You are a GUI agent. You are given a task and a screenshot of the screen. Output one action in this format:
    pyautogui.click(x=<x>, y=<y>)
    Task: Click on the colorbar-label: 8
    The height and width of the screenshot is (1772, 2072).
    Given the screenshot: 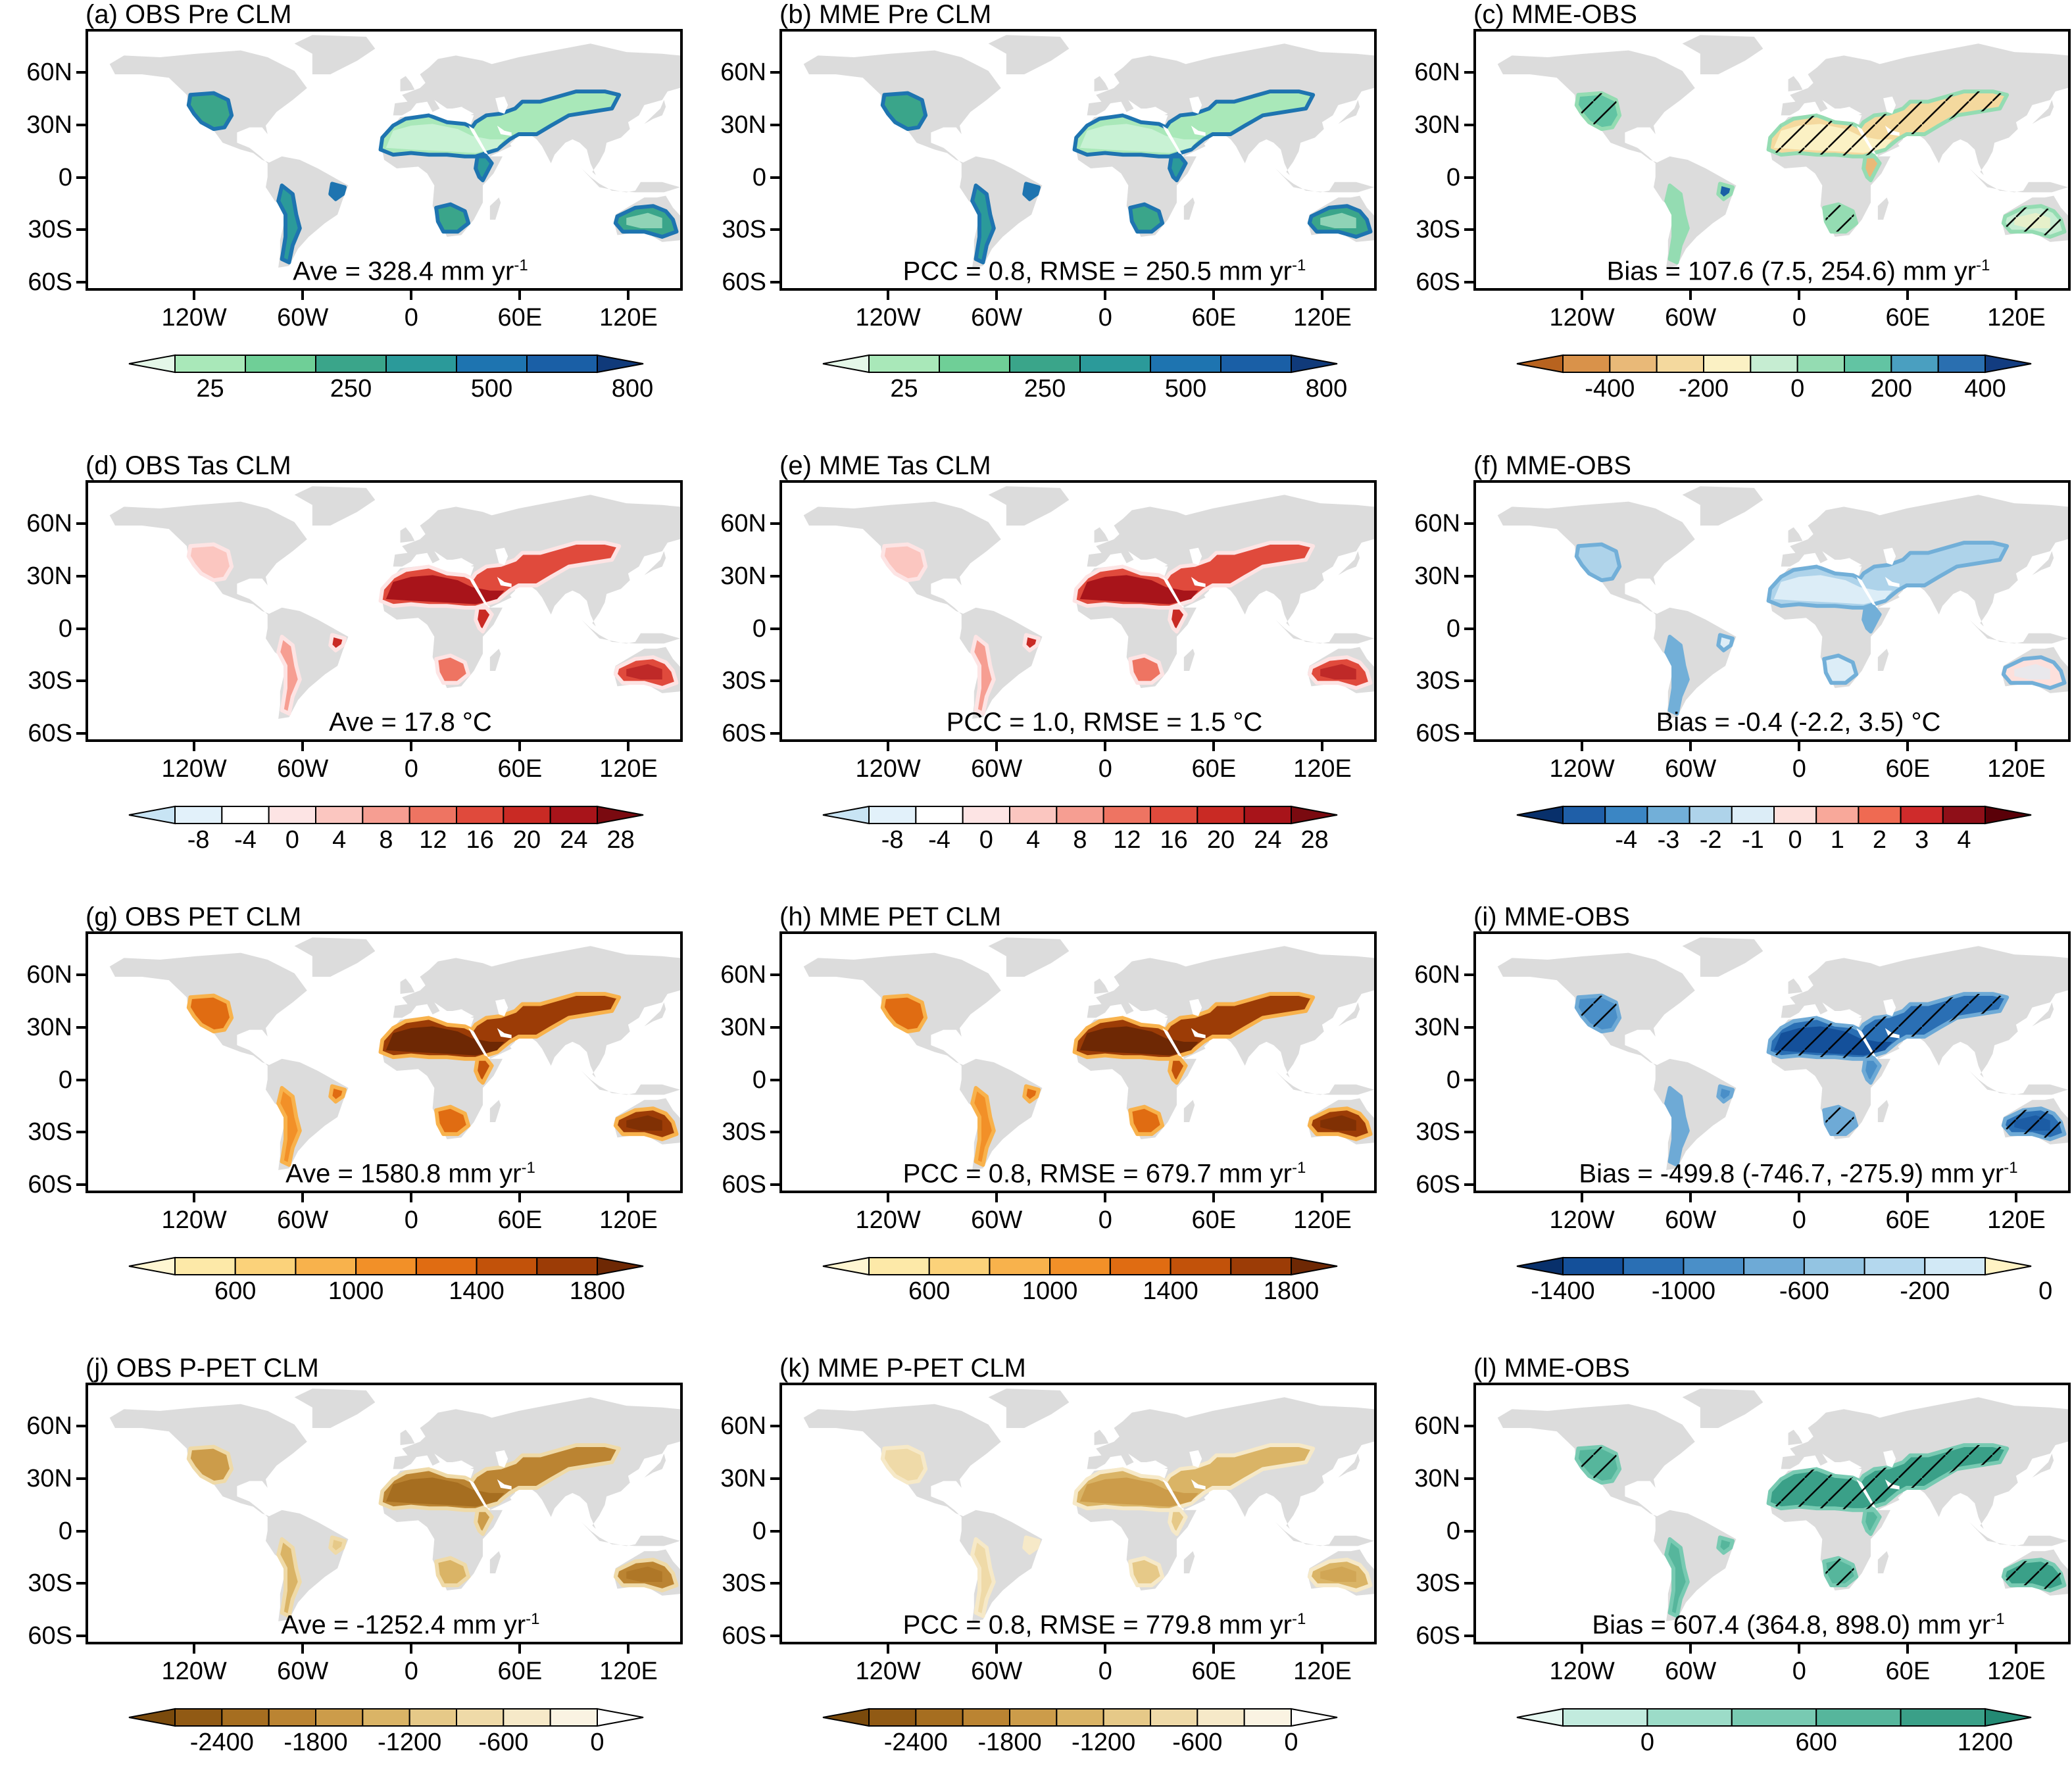 What is the action you would take?
    pyautogui.click(x=386, y=840)
    